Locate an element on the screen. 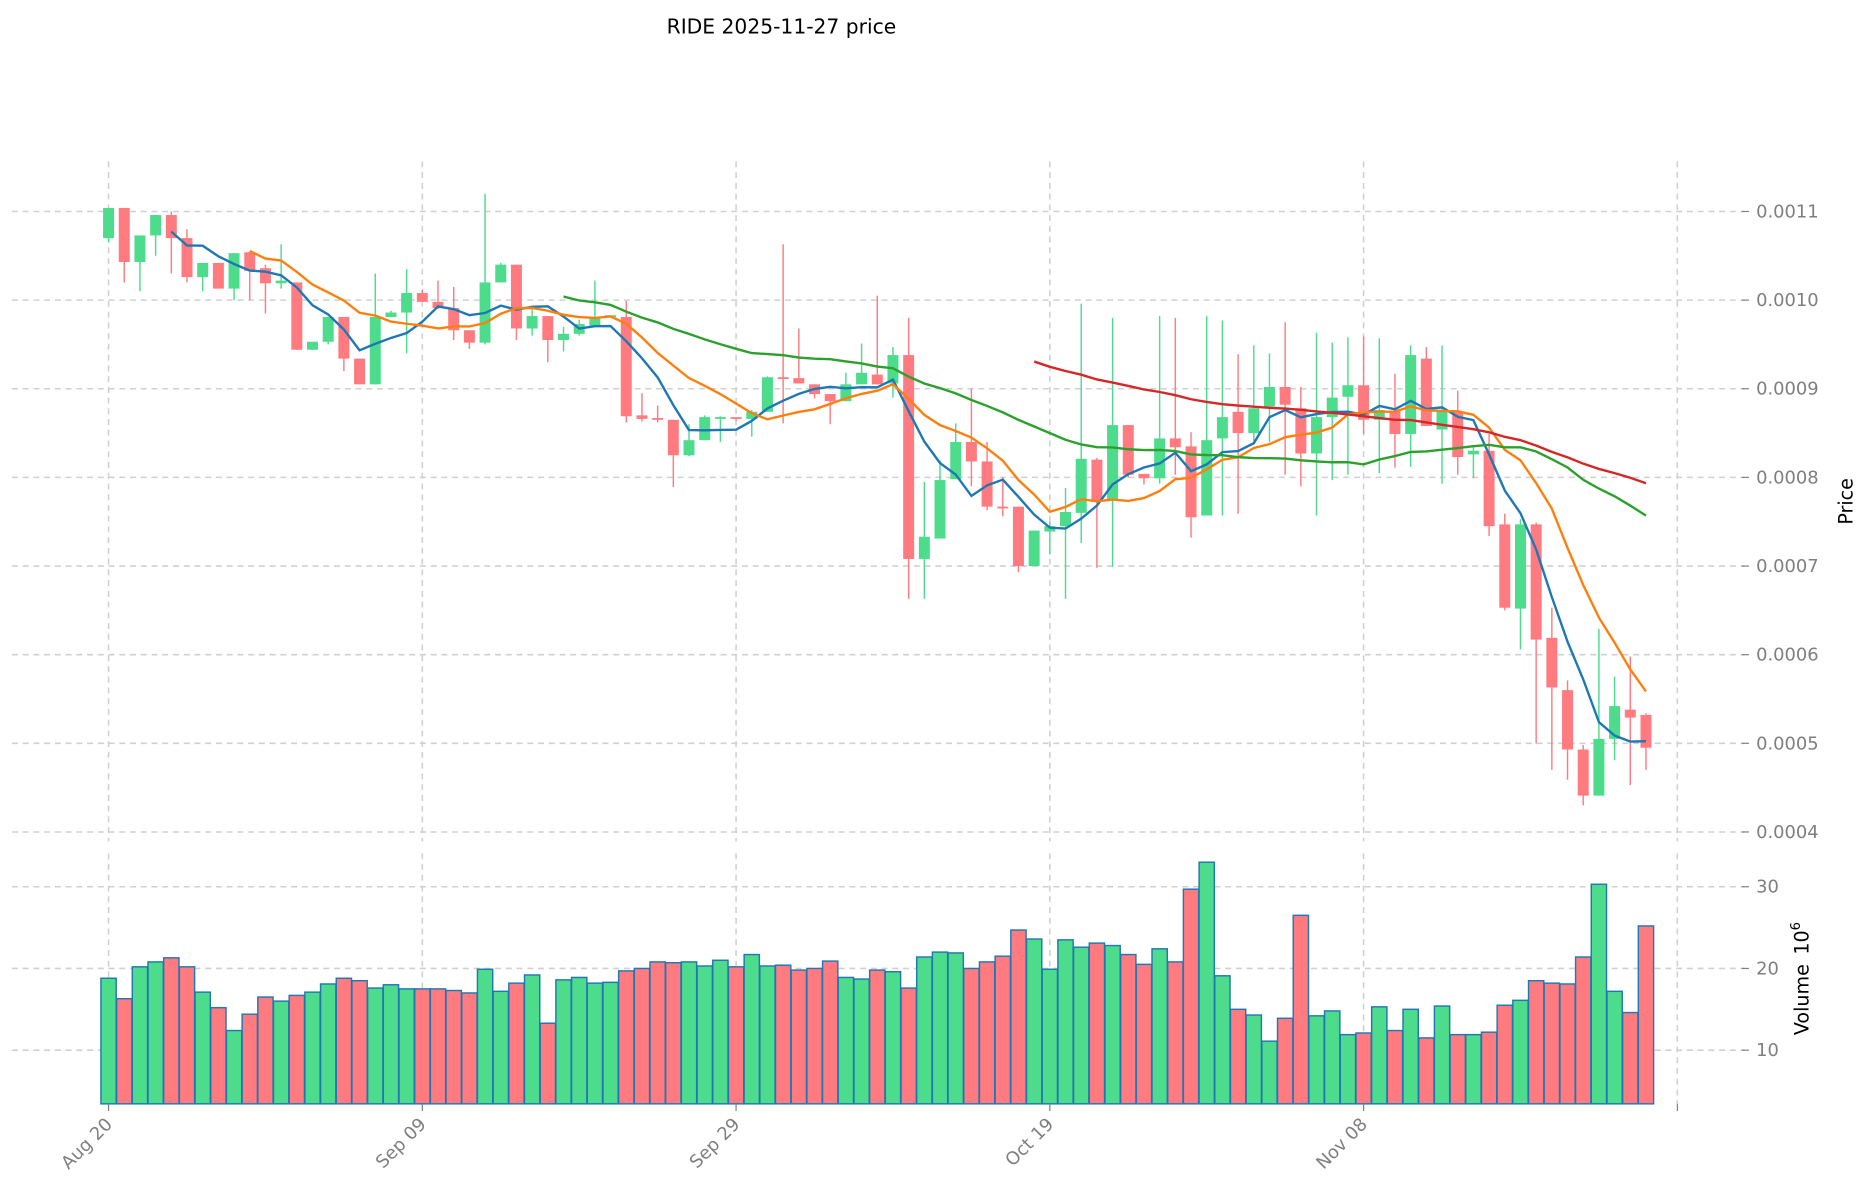  volume-exponent: 6 is located at coordinates (1796, 926).